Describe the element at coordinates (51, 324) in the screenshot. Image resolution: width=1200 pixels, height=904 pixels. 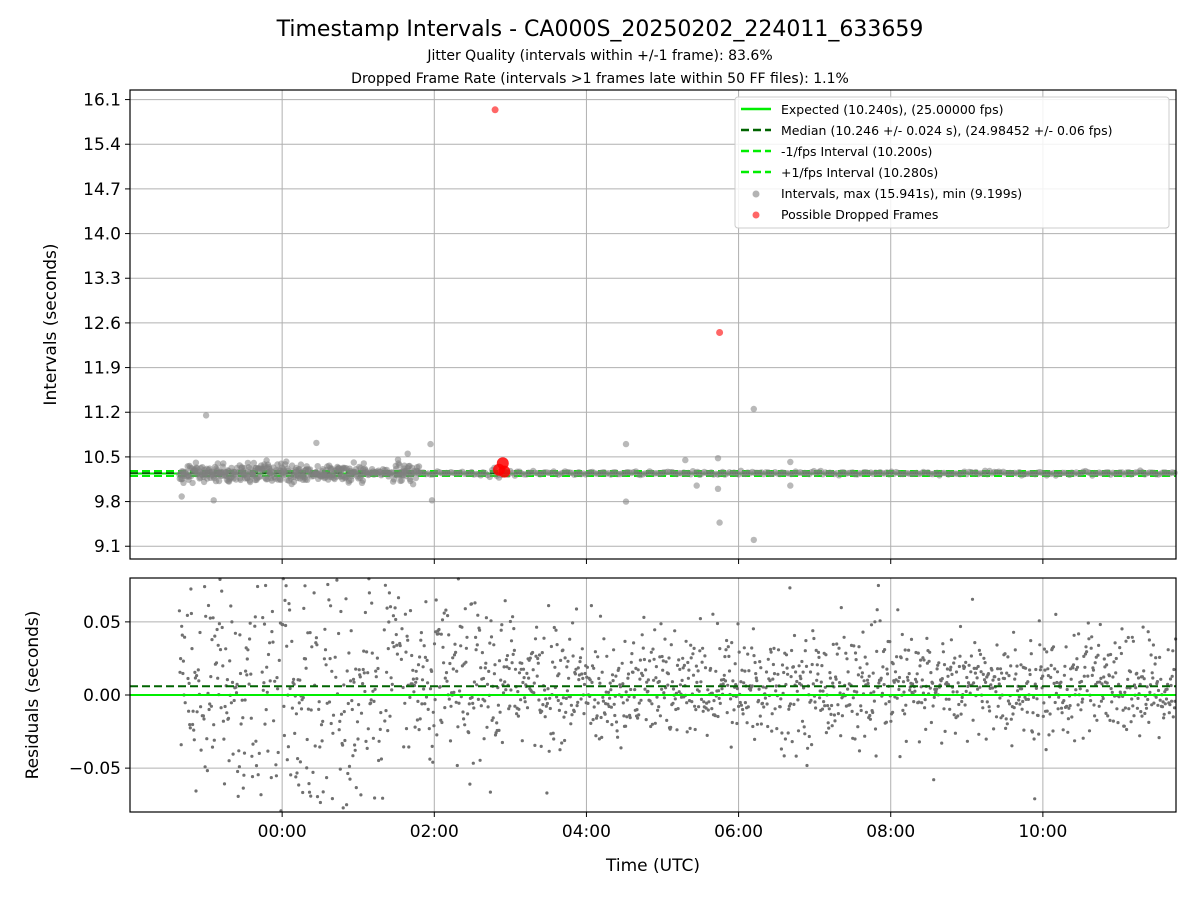
I see `intervals-y-label: Intervals (seconds)` at that location.